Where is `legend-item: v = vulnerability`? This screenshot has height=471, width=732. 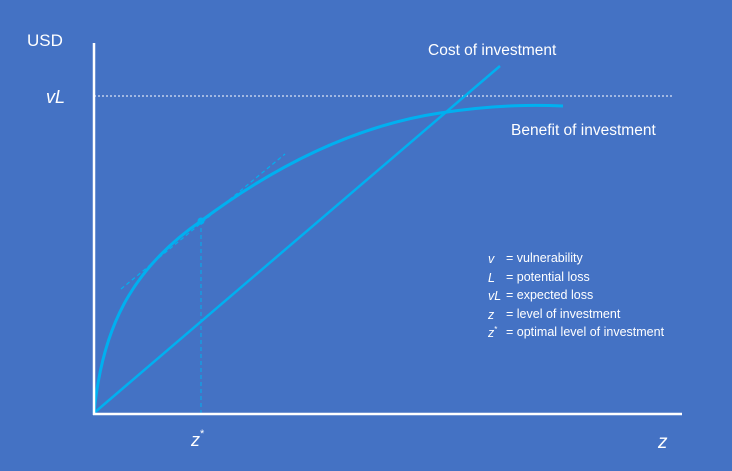
legend-item: v = vulnerability is located at coordinates (576, 260).